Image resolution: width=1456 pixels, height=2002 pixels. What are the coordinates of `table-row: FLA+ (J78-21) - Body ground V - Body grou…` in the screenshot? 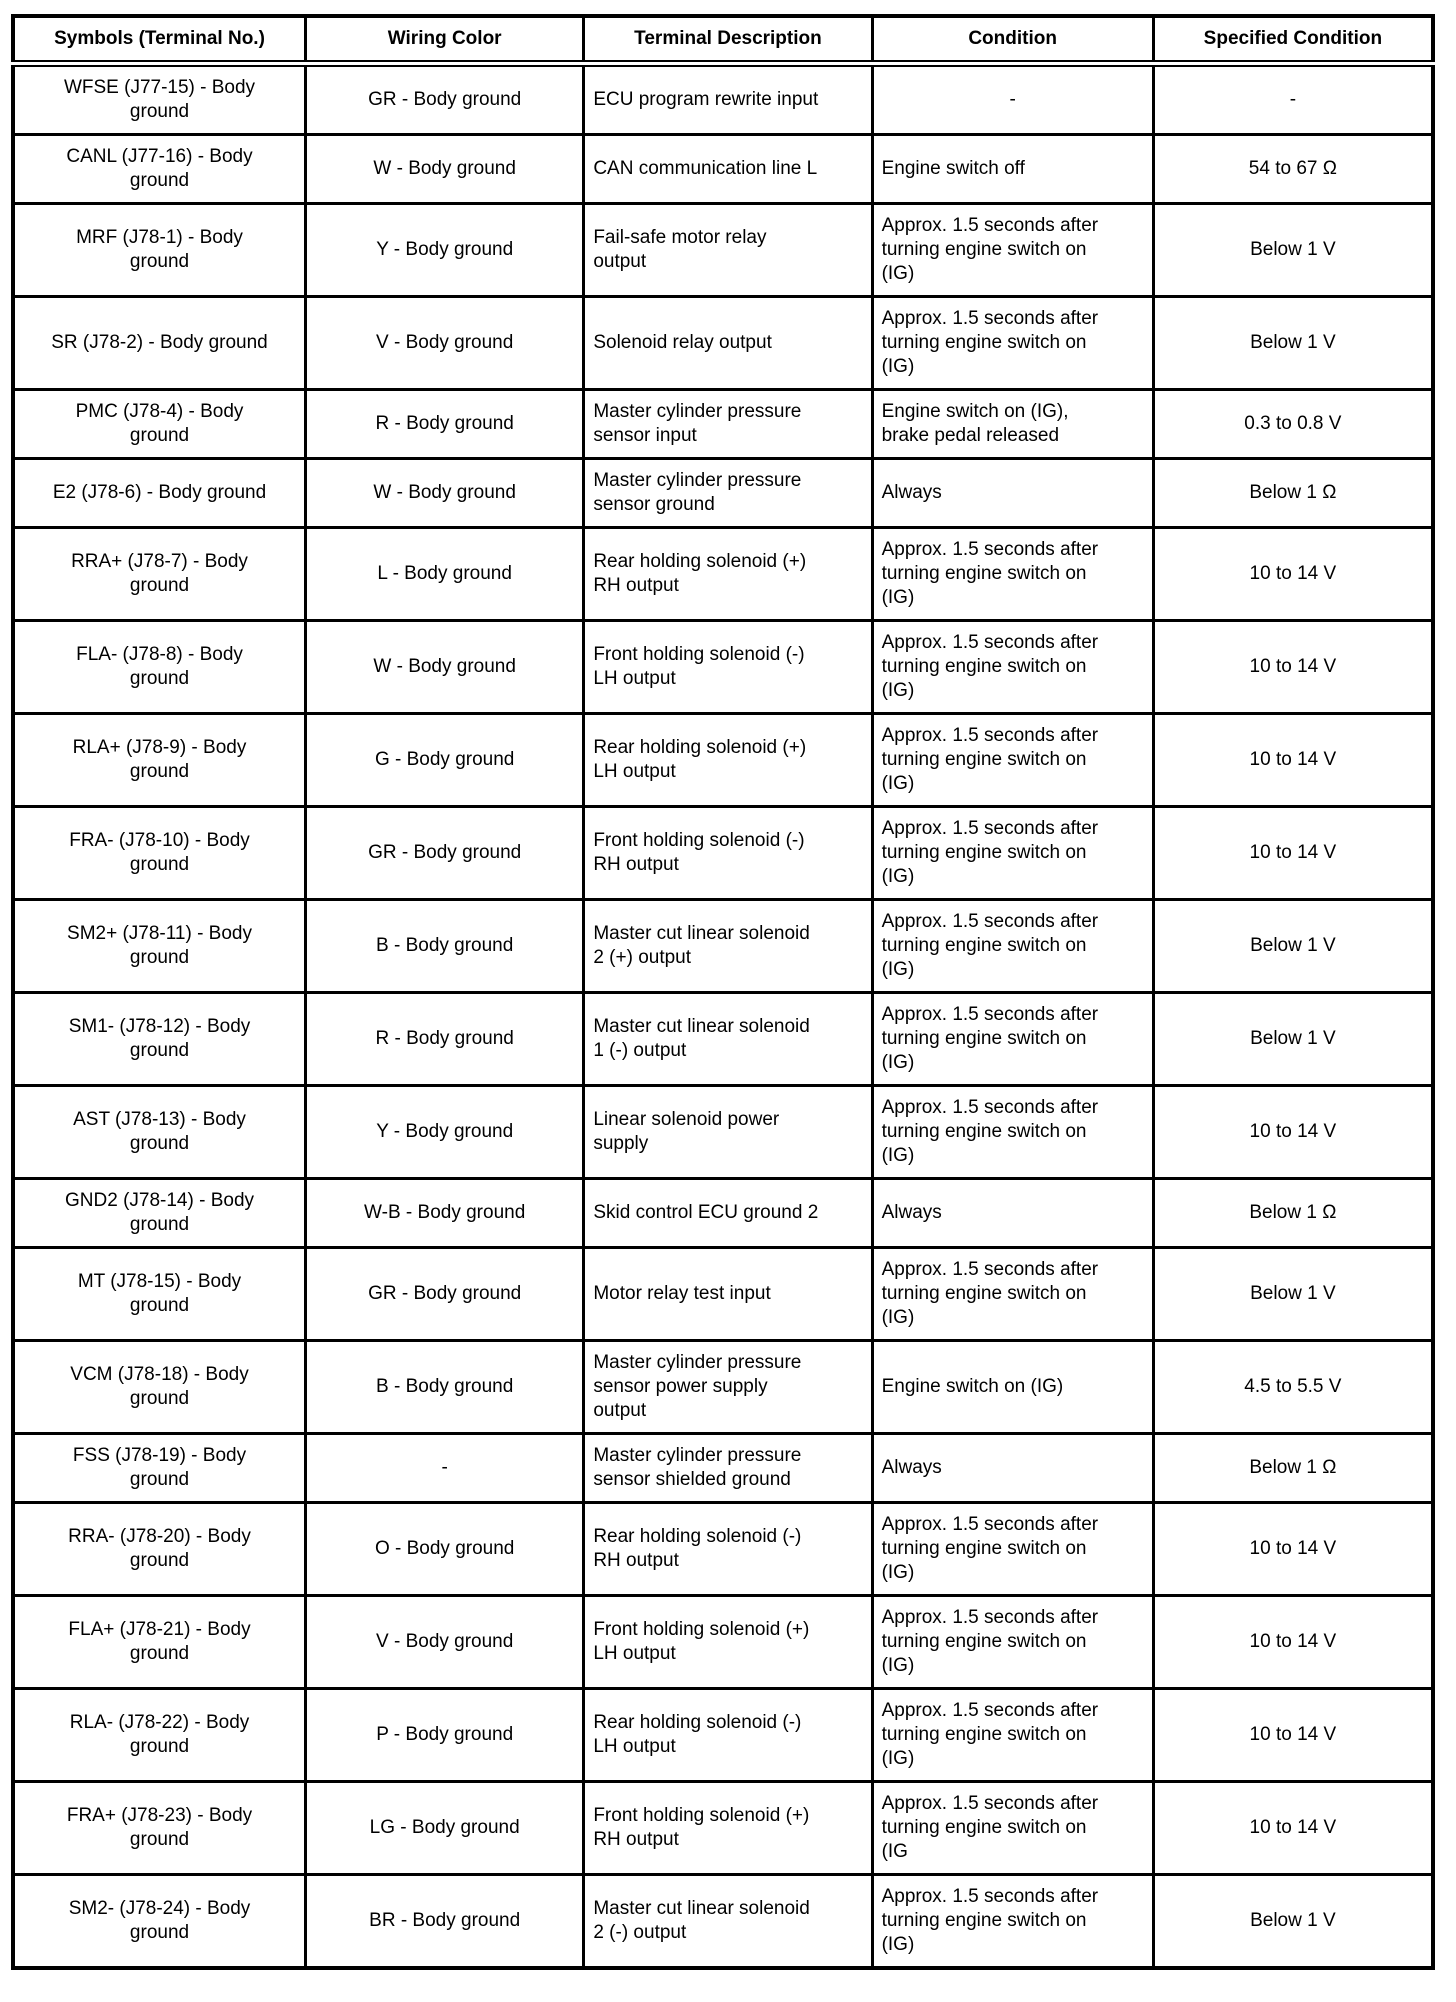 It's located at (723, 1642).